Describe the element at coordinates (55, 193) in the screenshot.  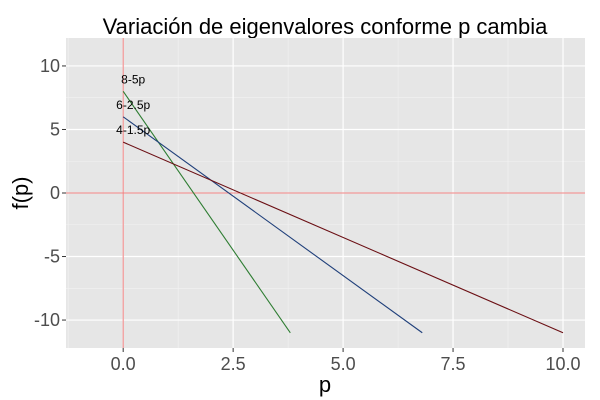
I see `y-tick-label: 0` at that location.